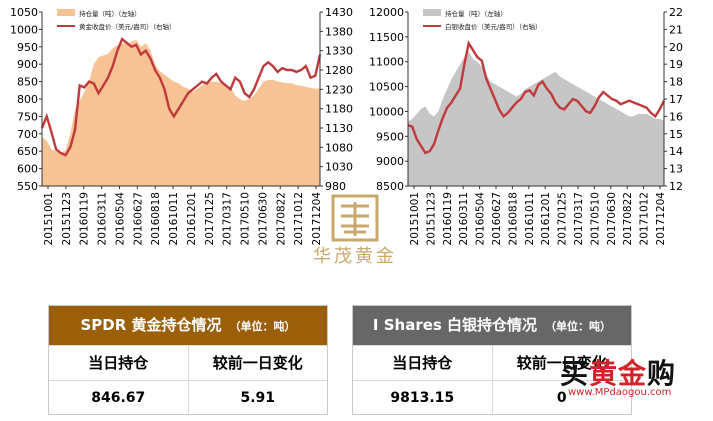 This screenshot has width=713, height=421. Describe the element at coordinates (339, 147) in the screenshot. I see `gold-right-tick-label: 1080` at that location.